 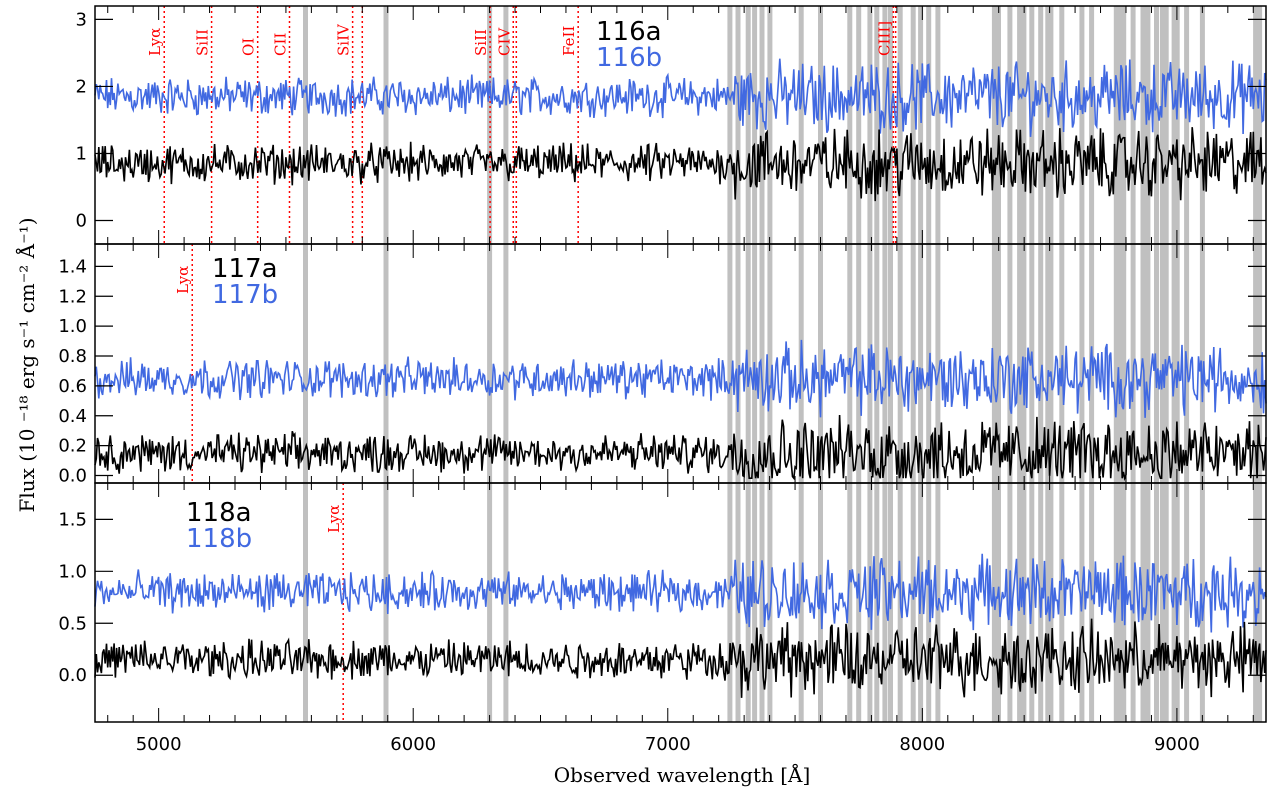 What do you see at coordinates (682, 774) in the screenshot?
I see `x-axis-title: Observed wavelength [Å]` at bounding box center [682, 774].